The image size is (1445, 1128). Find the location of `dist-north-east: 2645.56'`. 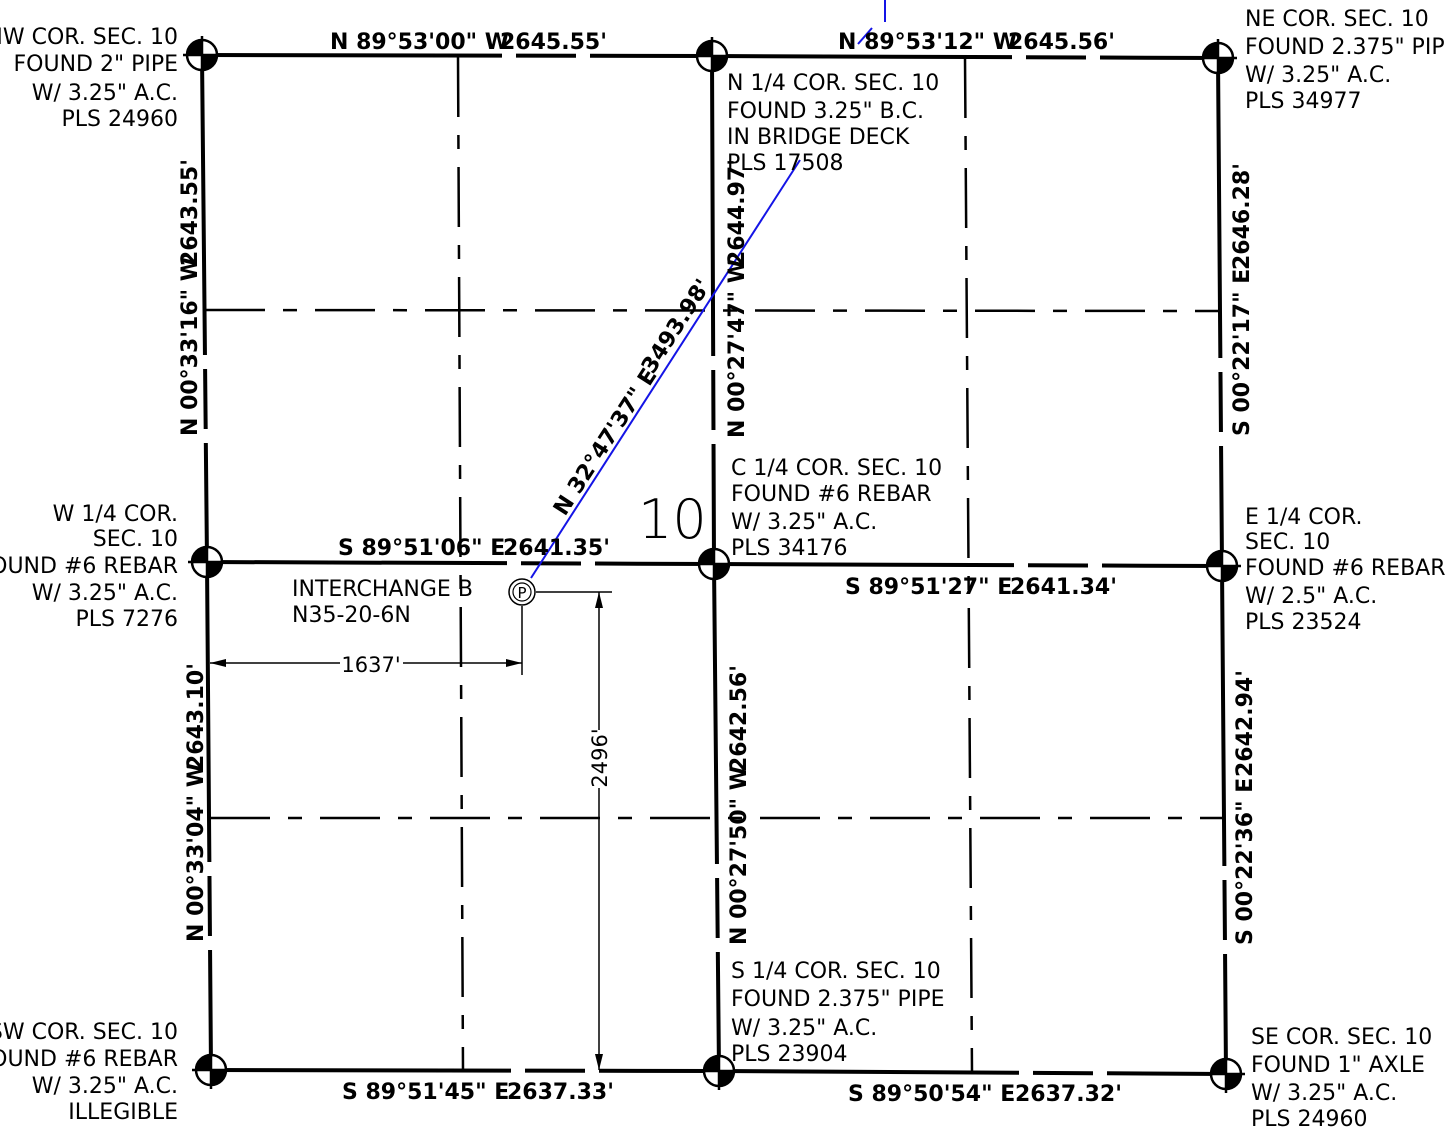

dist-north-east: 2645.56' is located at coordinates (1061, 42).